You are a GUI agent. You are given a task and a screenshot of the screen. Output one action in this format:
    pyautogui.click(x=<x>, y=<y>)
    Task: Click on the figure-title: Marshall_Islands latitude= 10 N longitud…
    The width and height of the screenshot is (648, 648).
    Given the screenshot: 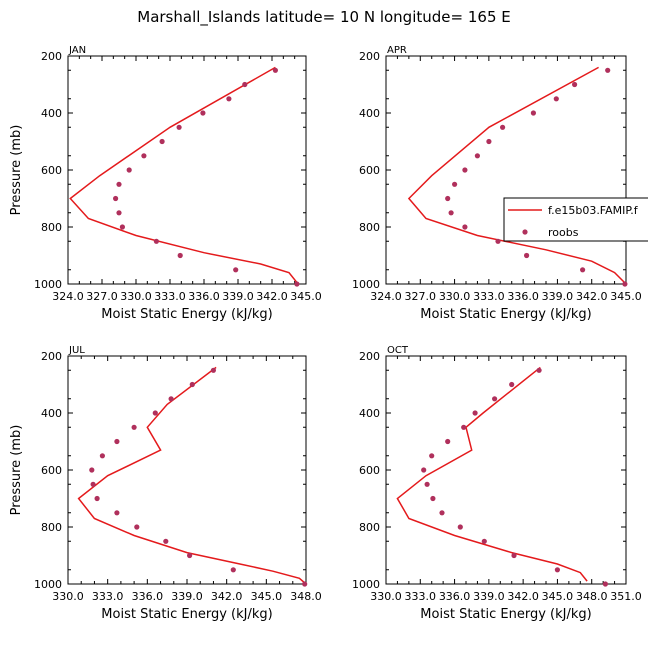 What is the action you would take?
    pyautogui.click(x=323, y=17)
    